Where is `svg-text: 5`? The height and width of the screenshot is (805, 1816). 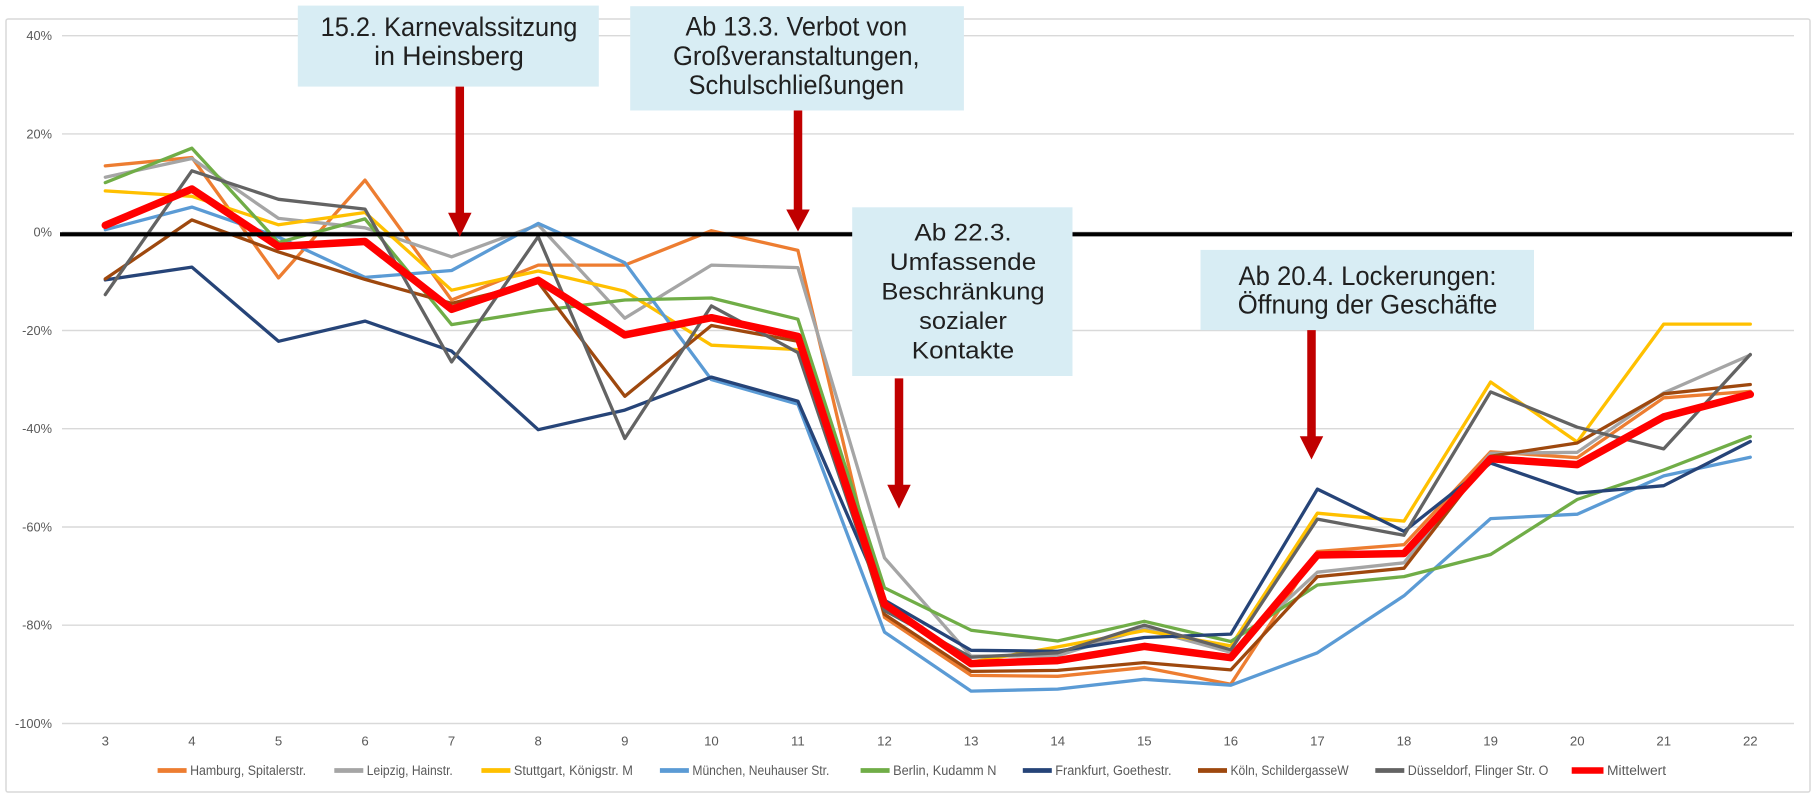 svg-text: 5 is located at coordinates (278, 741).